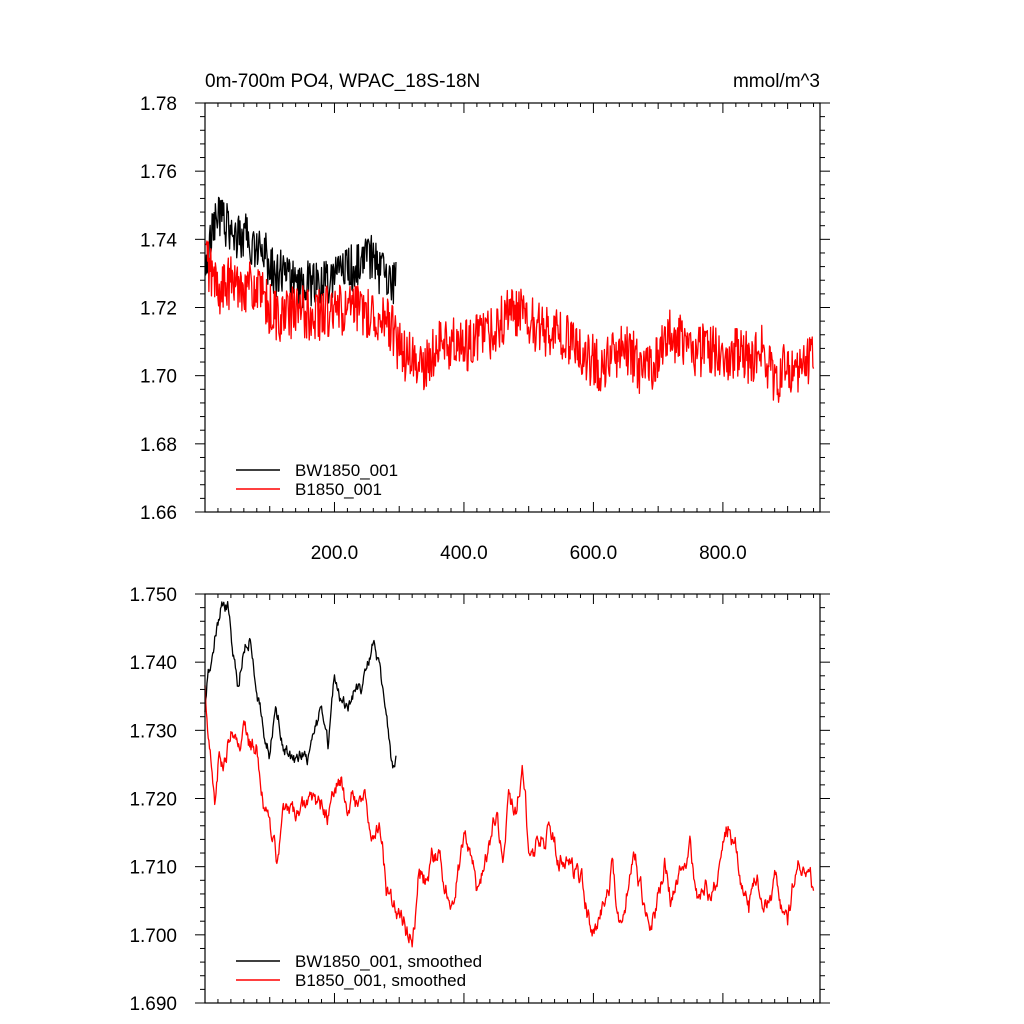 This screenshot has height=1024, width=1024. Describe the element at coordinates (153, 663) in the screenshot. I see `y-tick-label: 1.740` at that location.